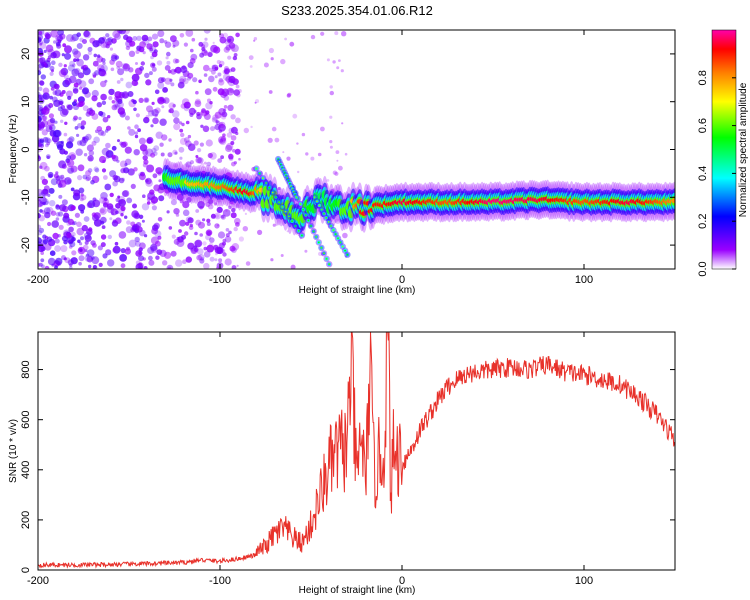  What do you see at coordinates (357, 590) in the screenshot?
I see `snr-x-axis-label: Height of straight line (km)` at bounding box center [357, 590].